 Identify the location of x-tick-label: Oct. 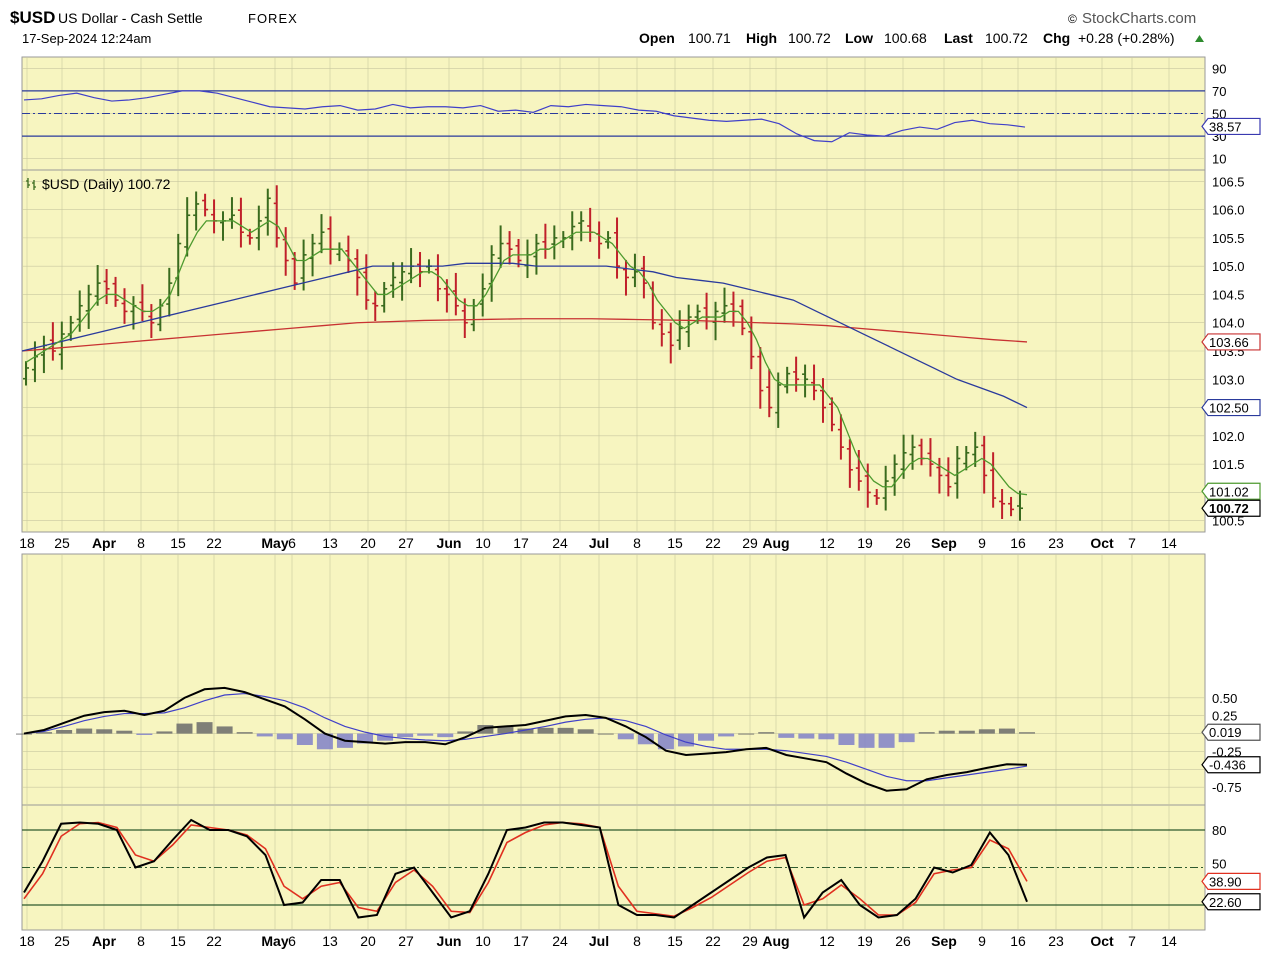
(1102, 941).